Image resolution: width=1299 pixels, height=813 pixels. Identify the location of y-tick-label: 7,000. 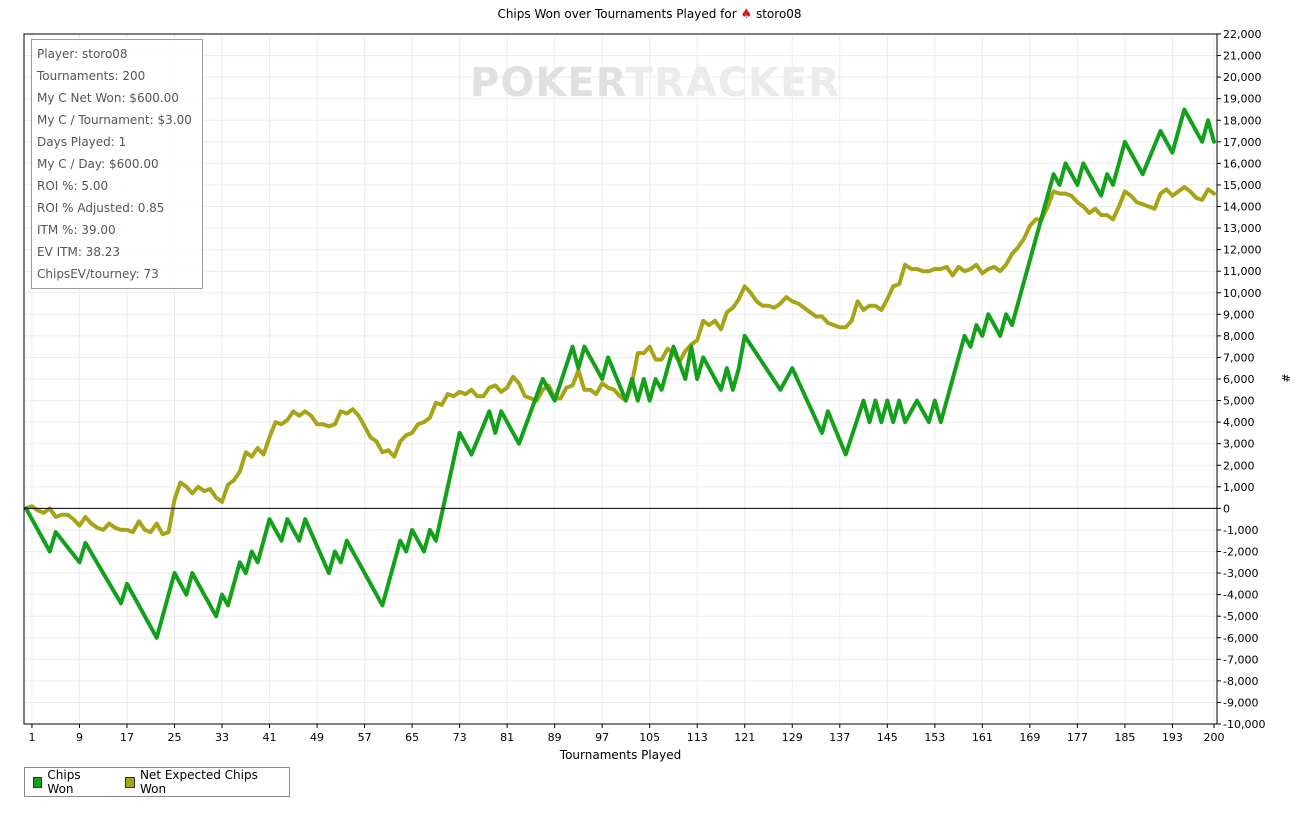
(1239, 357).